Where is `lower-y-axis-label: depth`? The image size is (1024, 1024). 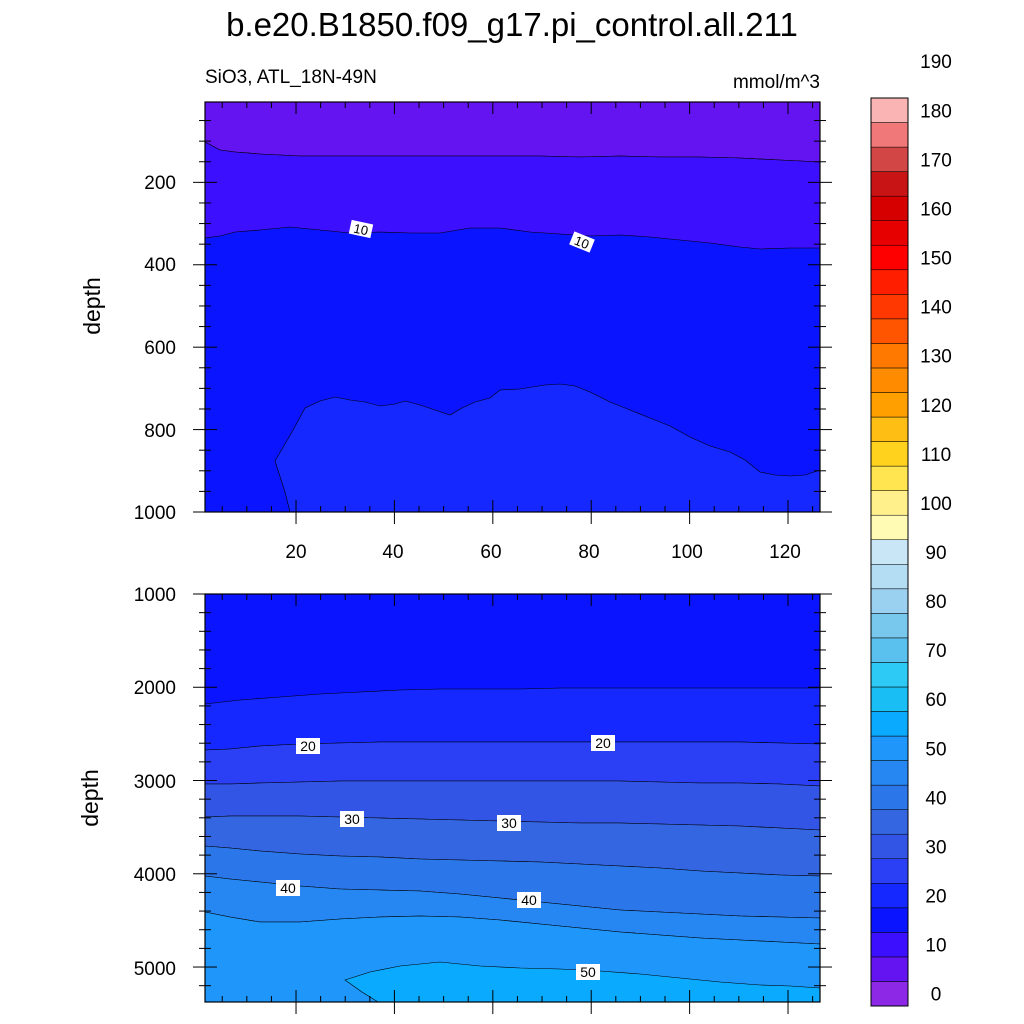
lower-y-axis-label: depth is located at coordinates (90, 798).